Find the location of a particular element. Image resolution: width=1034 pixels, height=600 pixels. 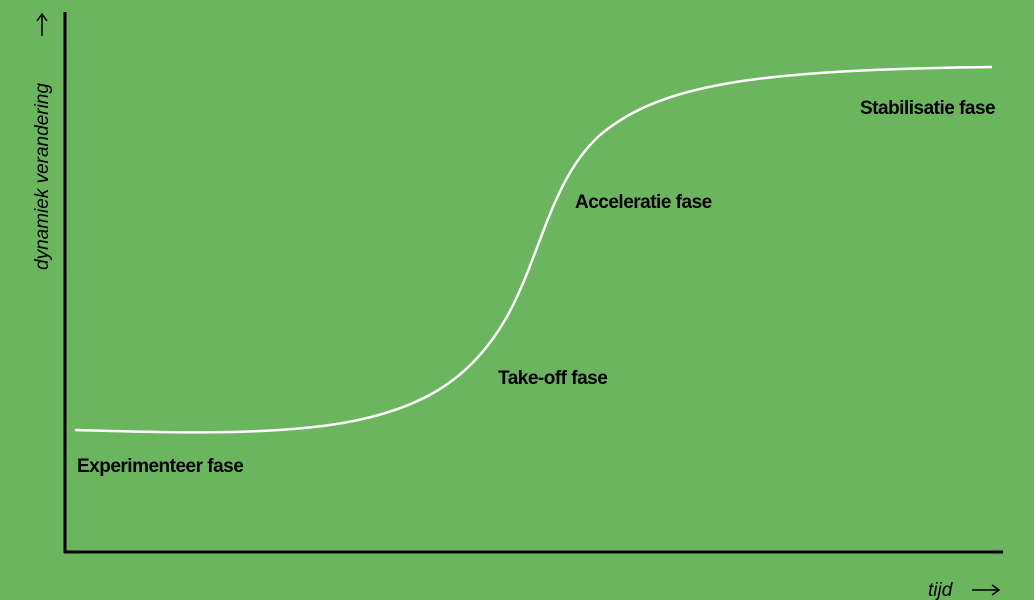

phase-label: Experimenteer fase is located at coordinates (160, 466).